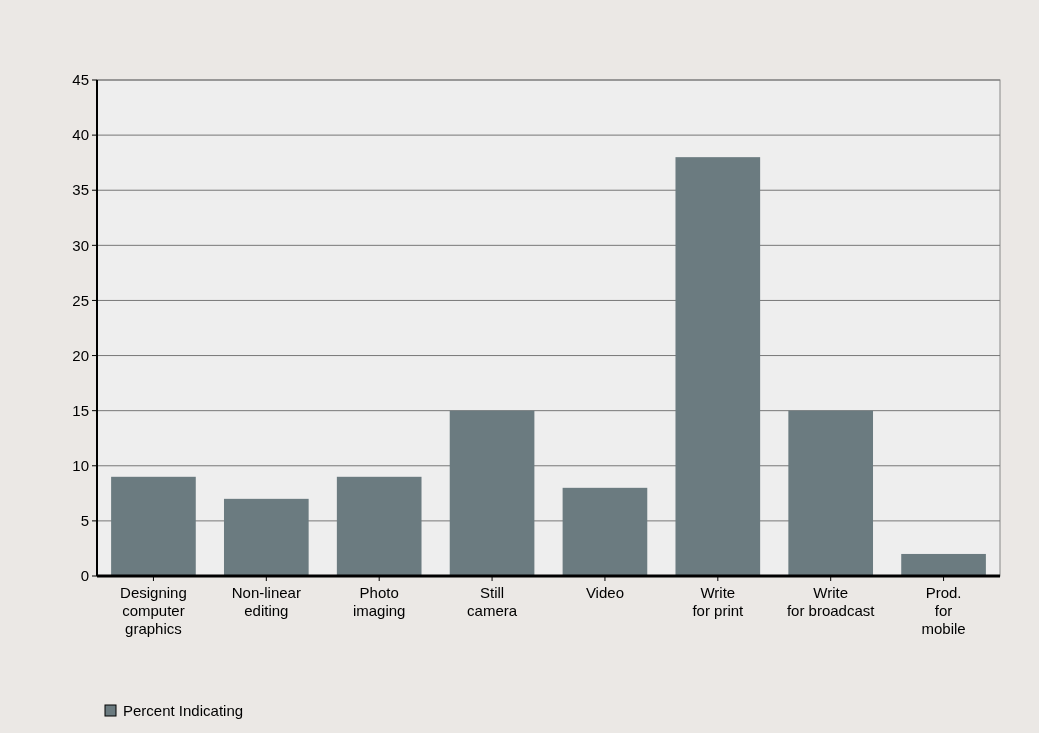 The width and height of the screenshot is (1039, 733). What do you see at coordinates (831, 601) in the screenshot?
I see `x-tick-label: Write for broadcast` at bounding box center [831, 601].